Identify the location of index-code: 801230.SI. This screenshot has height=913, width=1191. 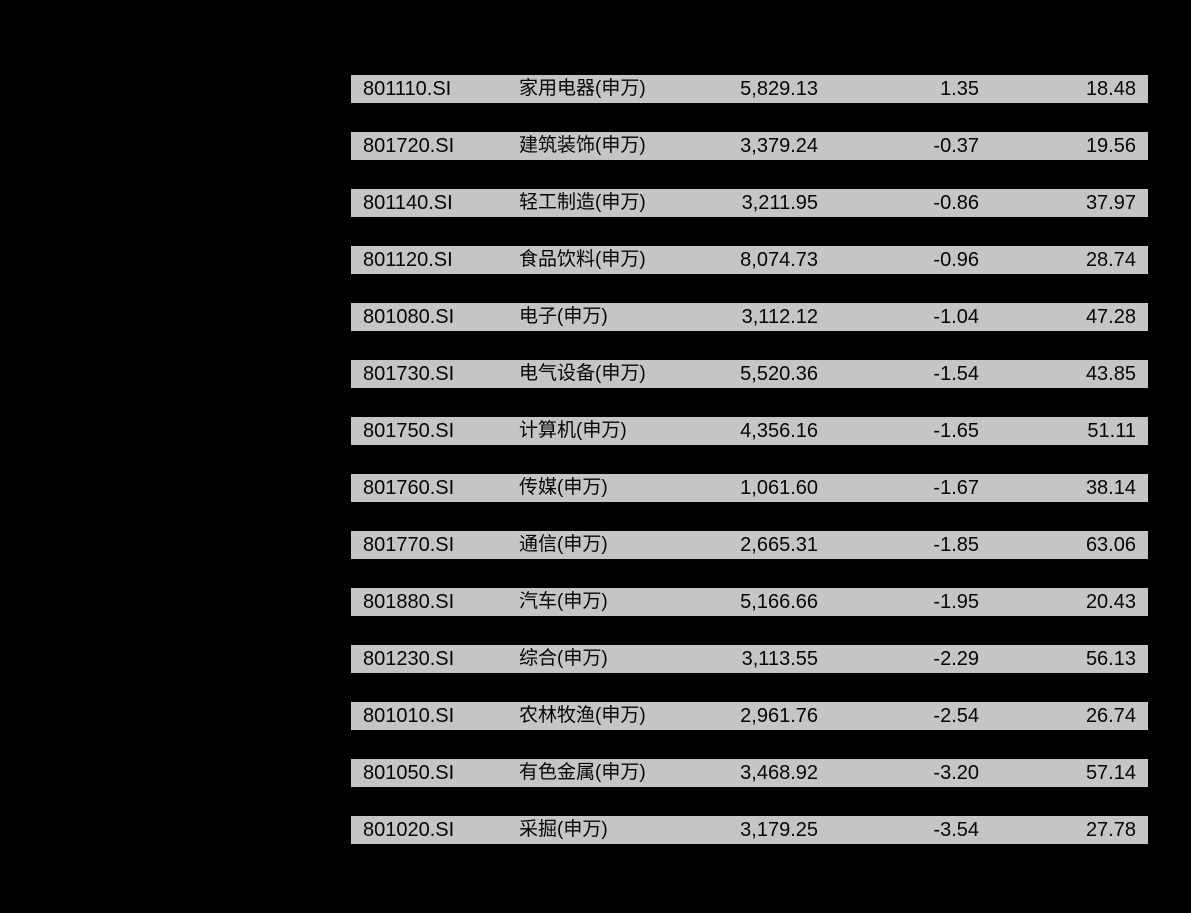
(409, 659).